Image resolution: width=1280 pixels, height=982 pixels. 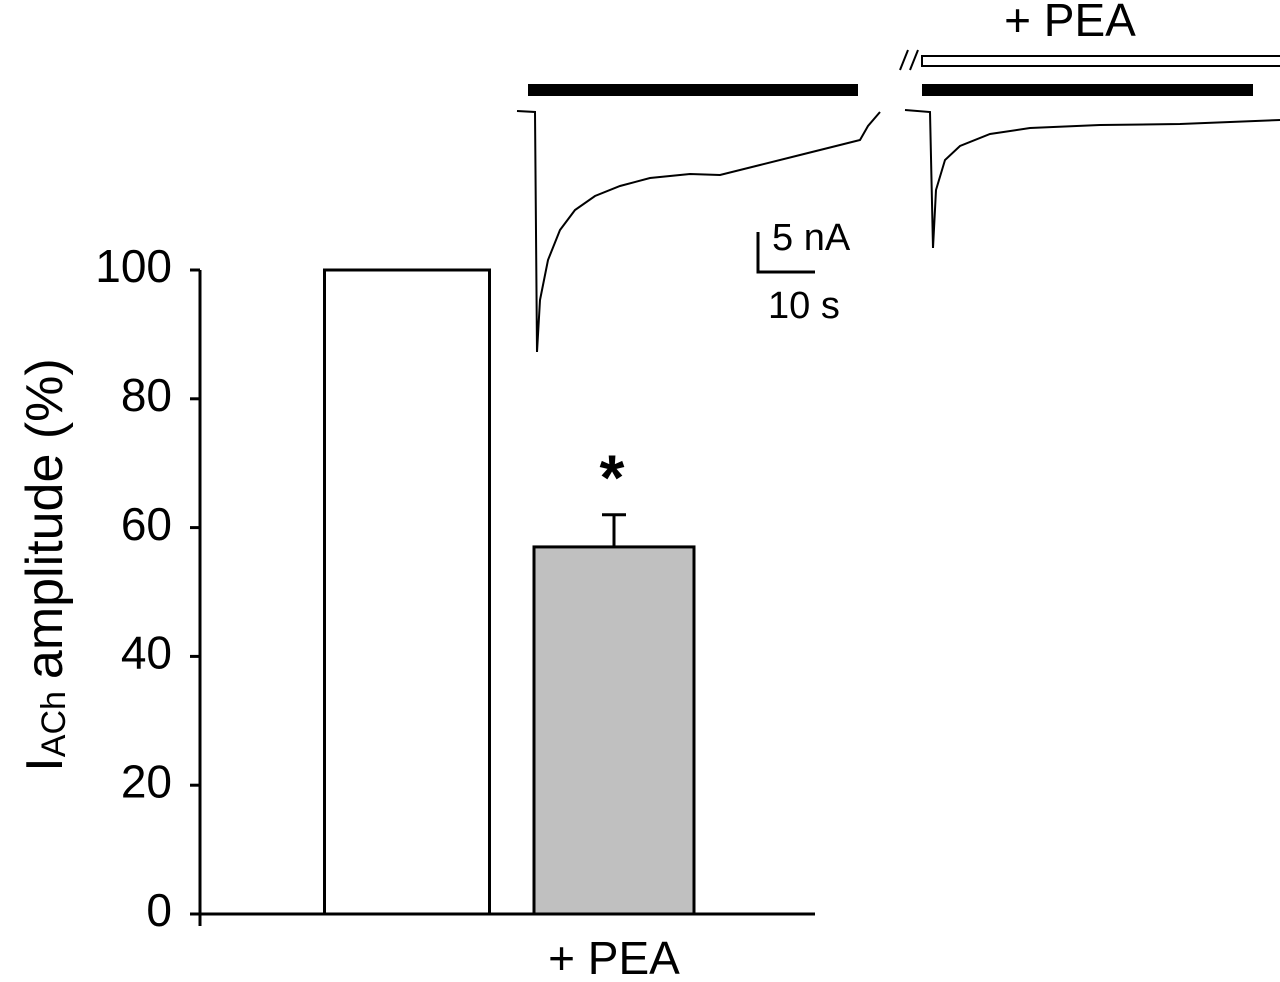 I want to click on y-tick-label: 40, so click(x=146, y=653).